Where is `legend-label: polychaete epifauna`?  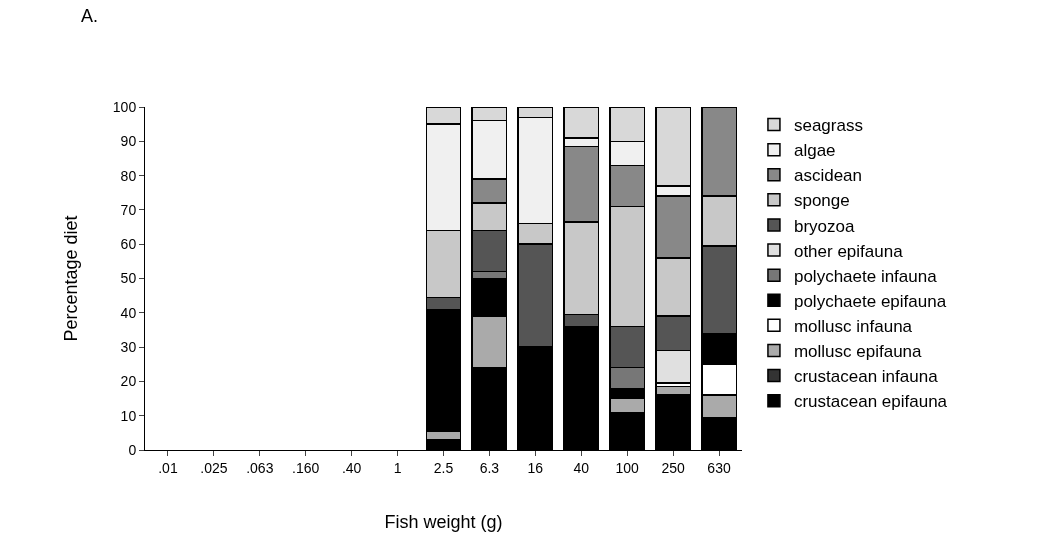
legend-label: polychaete epifauna is located at coordinates (870, 301).